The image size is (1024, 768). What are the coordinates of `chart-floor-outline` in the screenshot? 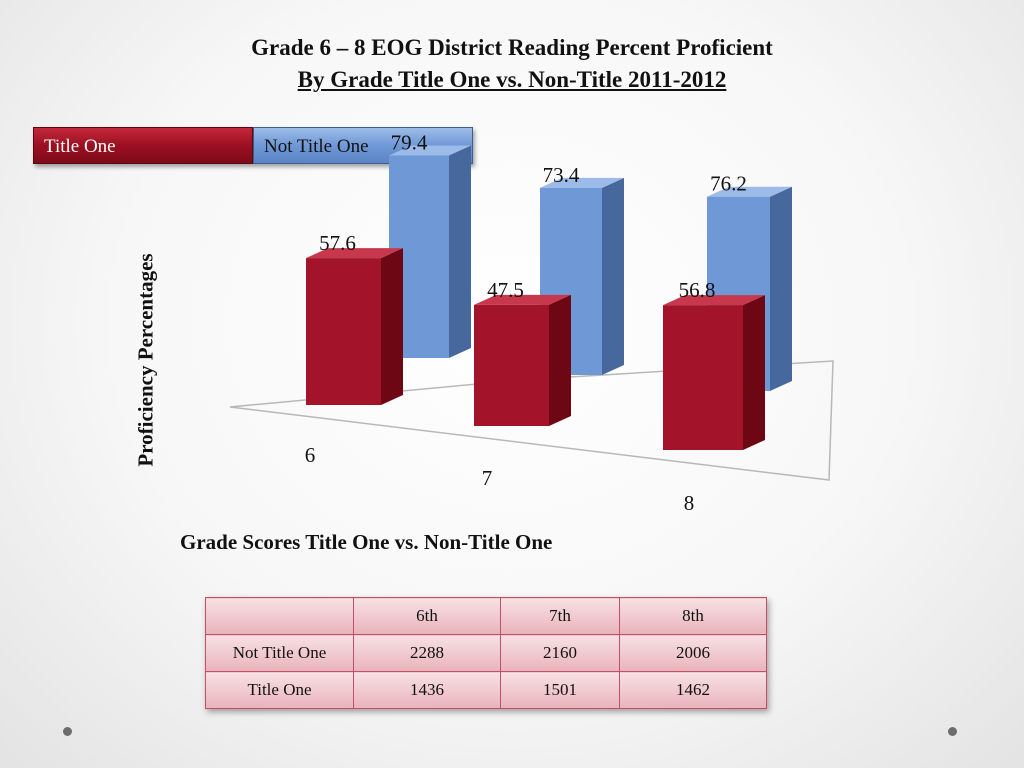 It's located at (531, 420).